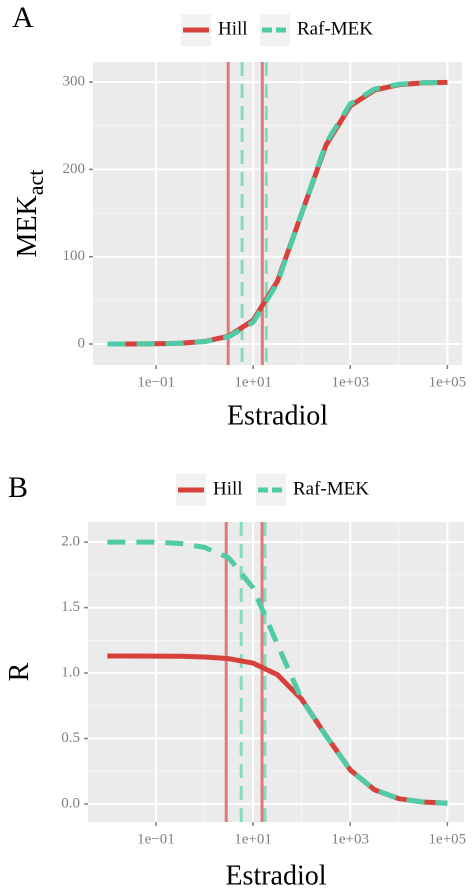  I want to click on y-axis-label: MEKact, so click(30, 214).